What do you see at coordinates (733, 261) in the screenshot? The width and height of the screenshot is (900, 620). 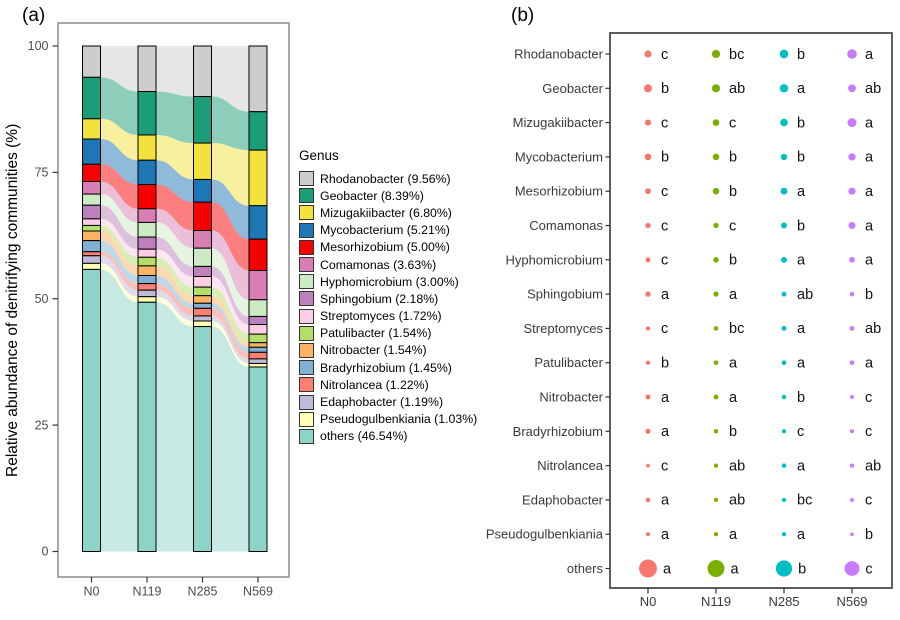 I see `sig-letter-Hyphomicrobium-N119: b` at bounding box center [733, 261].